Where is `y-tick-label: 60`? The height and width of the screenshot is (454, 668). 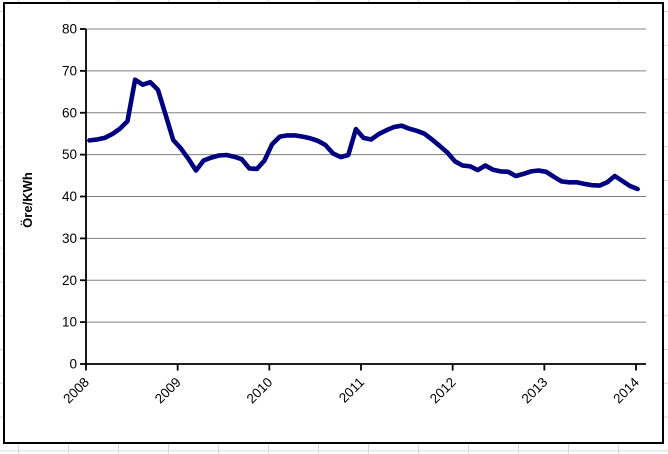 y-tick-label: 60 is located at coordinates (69, 112).